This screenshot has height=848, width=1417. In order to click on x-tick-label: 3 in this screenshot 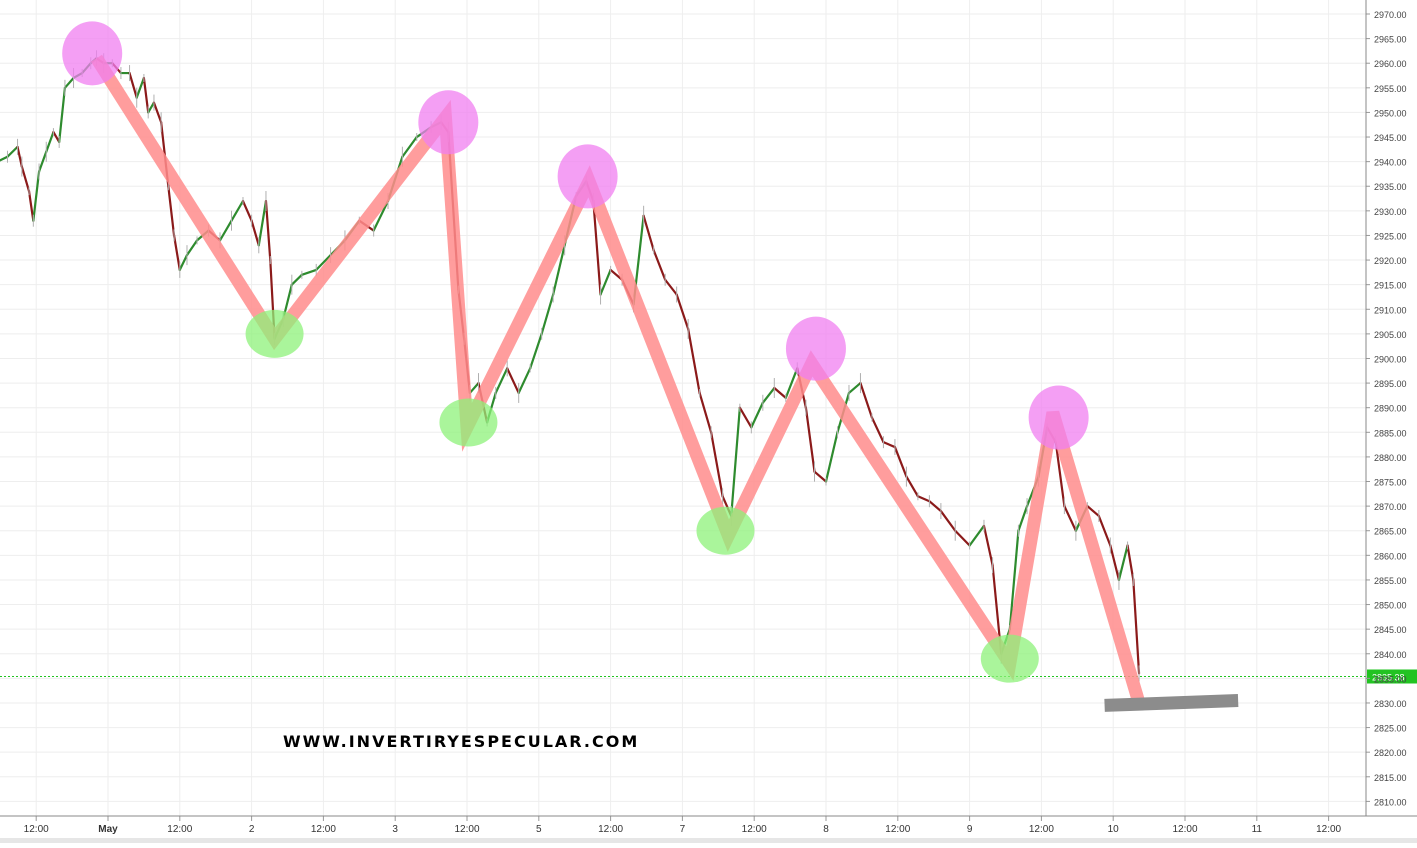, I will do `click(395, 829)`.